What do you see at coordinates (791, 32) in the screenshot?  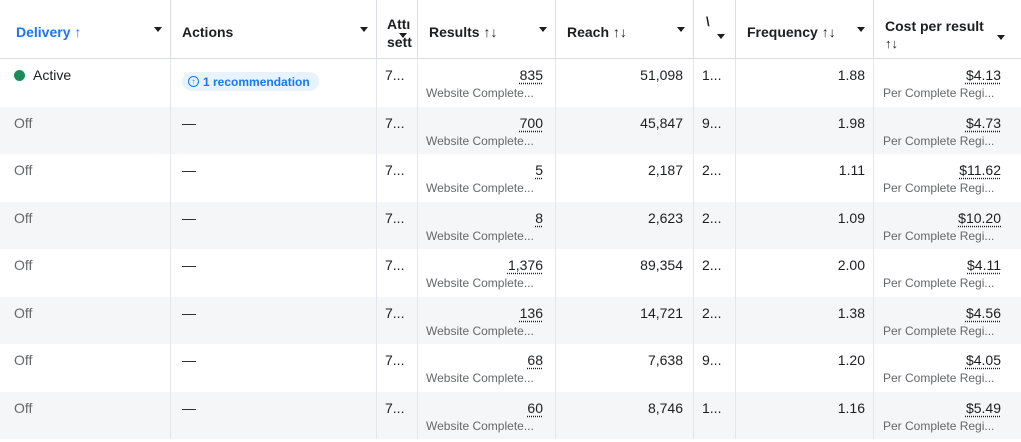 I see `frequency-header-label: Frequency ↑↓` at bounding box center [791, 32].